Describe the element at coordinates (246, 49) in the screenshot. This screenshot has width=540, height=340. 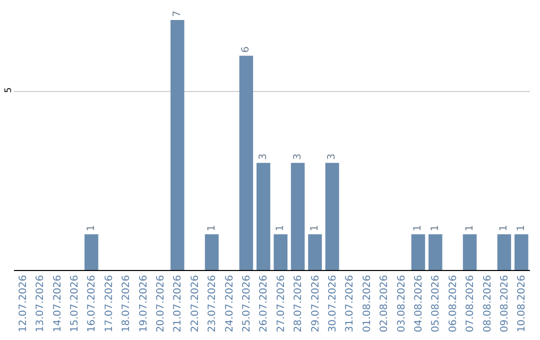
I see `data-label: 6` at that location.